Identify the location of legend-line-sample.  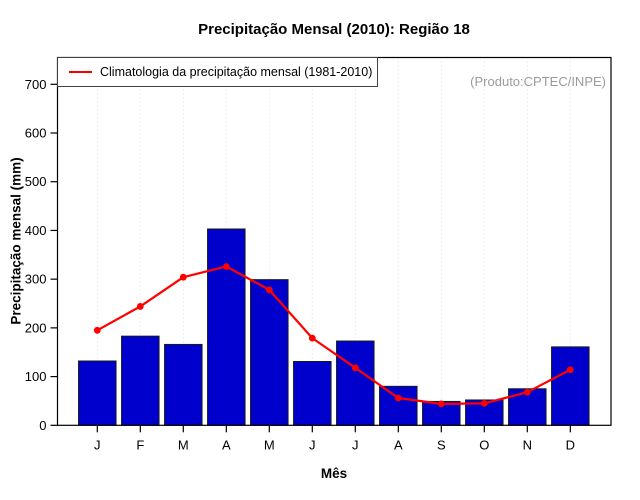
(80, 72).